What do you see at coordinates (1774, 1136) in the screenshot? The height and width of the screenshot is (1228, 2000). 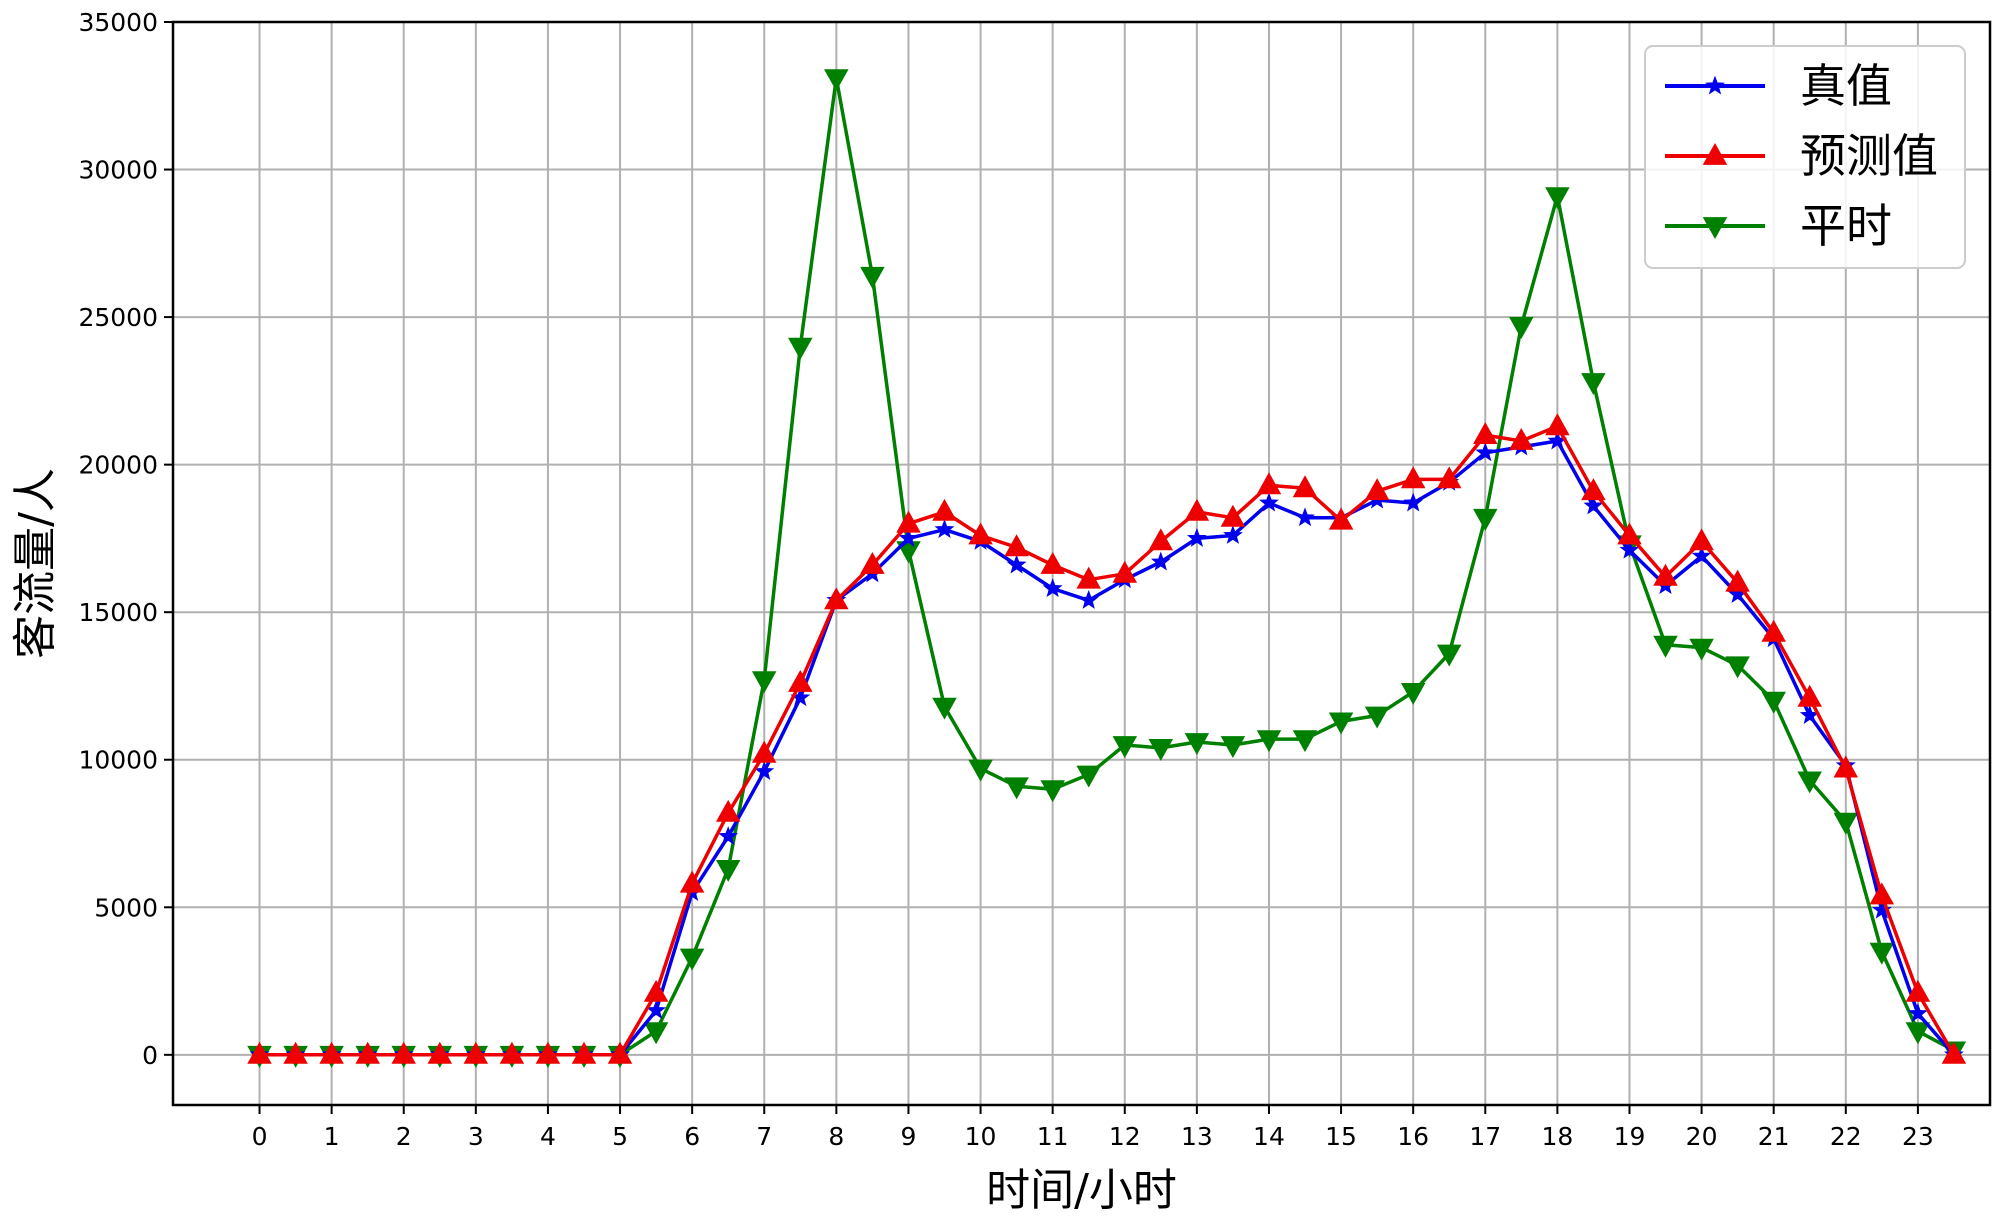 I see `x-tick-label: 21` at bounding box center [1774, 1136].